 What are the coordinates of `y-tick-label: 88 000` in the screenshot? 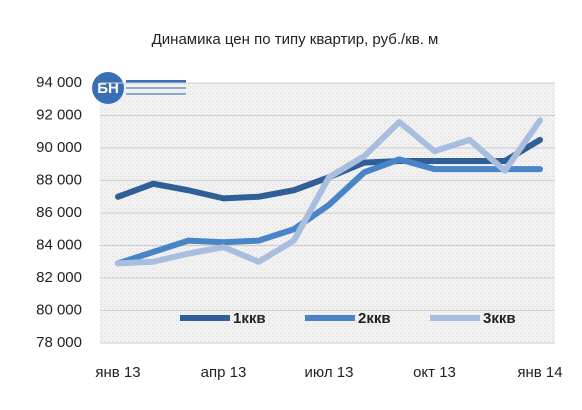 It's located at (59, 179).